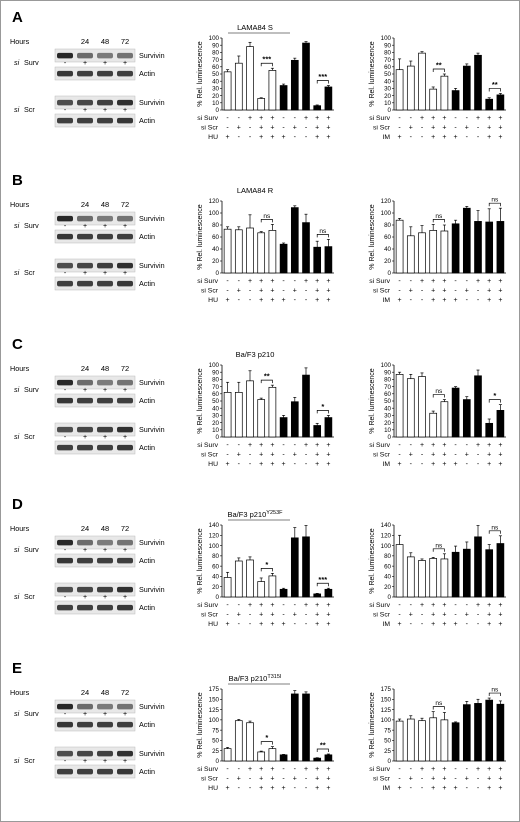  Describe the element at coordinates (455, 412) in the screenshot. I see `chart-c-2-bar` at that location.